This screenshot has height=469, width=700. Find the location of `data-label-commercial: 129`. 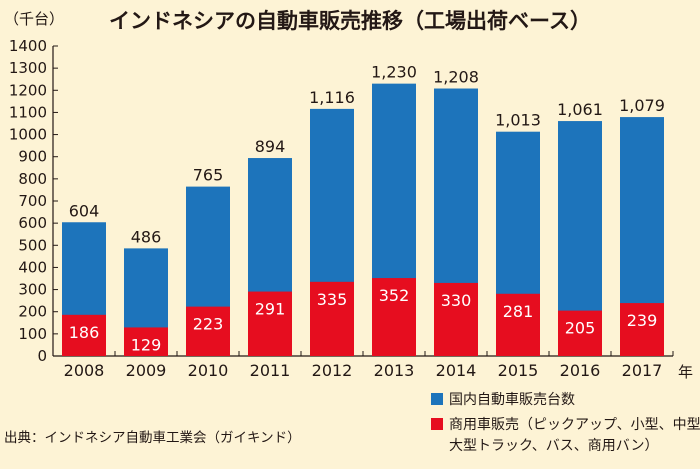

data-label-commercial: 129 is located at coordinates (146, 344).